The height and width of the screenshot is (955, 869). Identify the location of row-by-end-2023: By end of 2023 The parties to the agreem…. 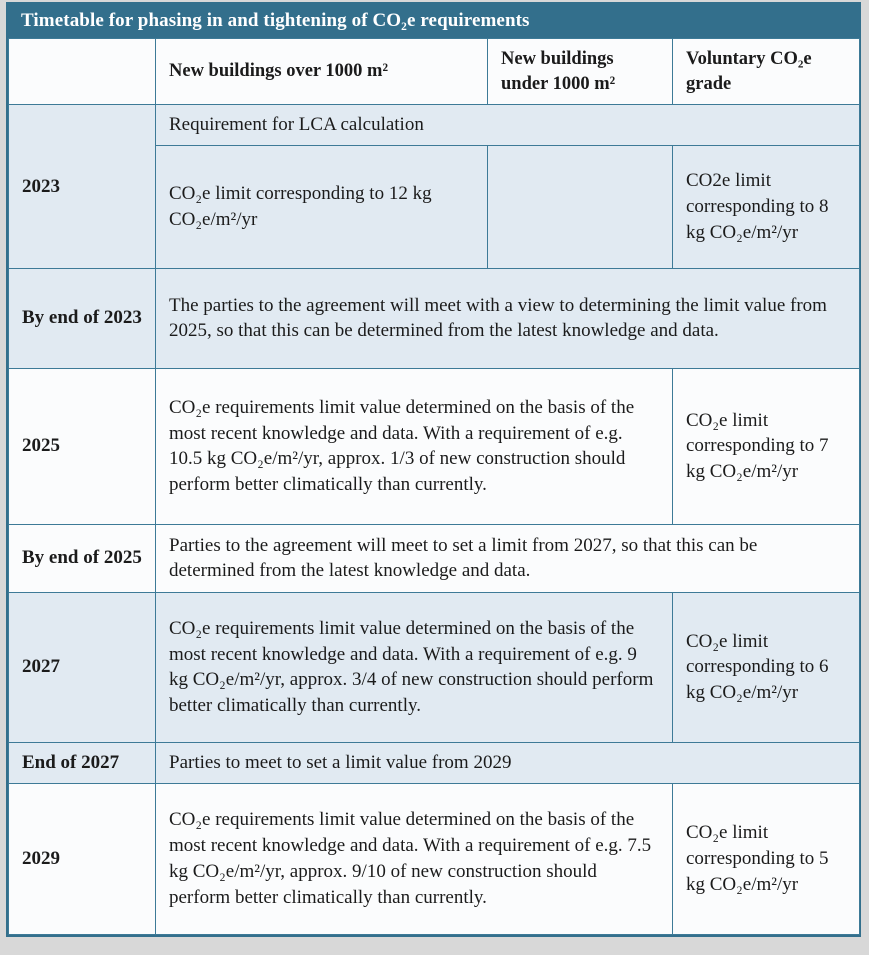
(434, 318).